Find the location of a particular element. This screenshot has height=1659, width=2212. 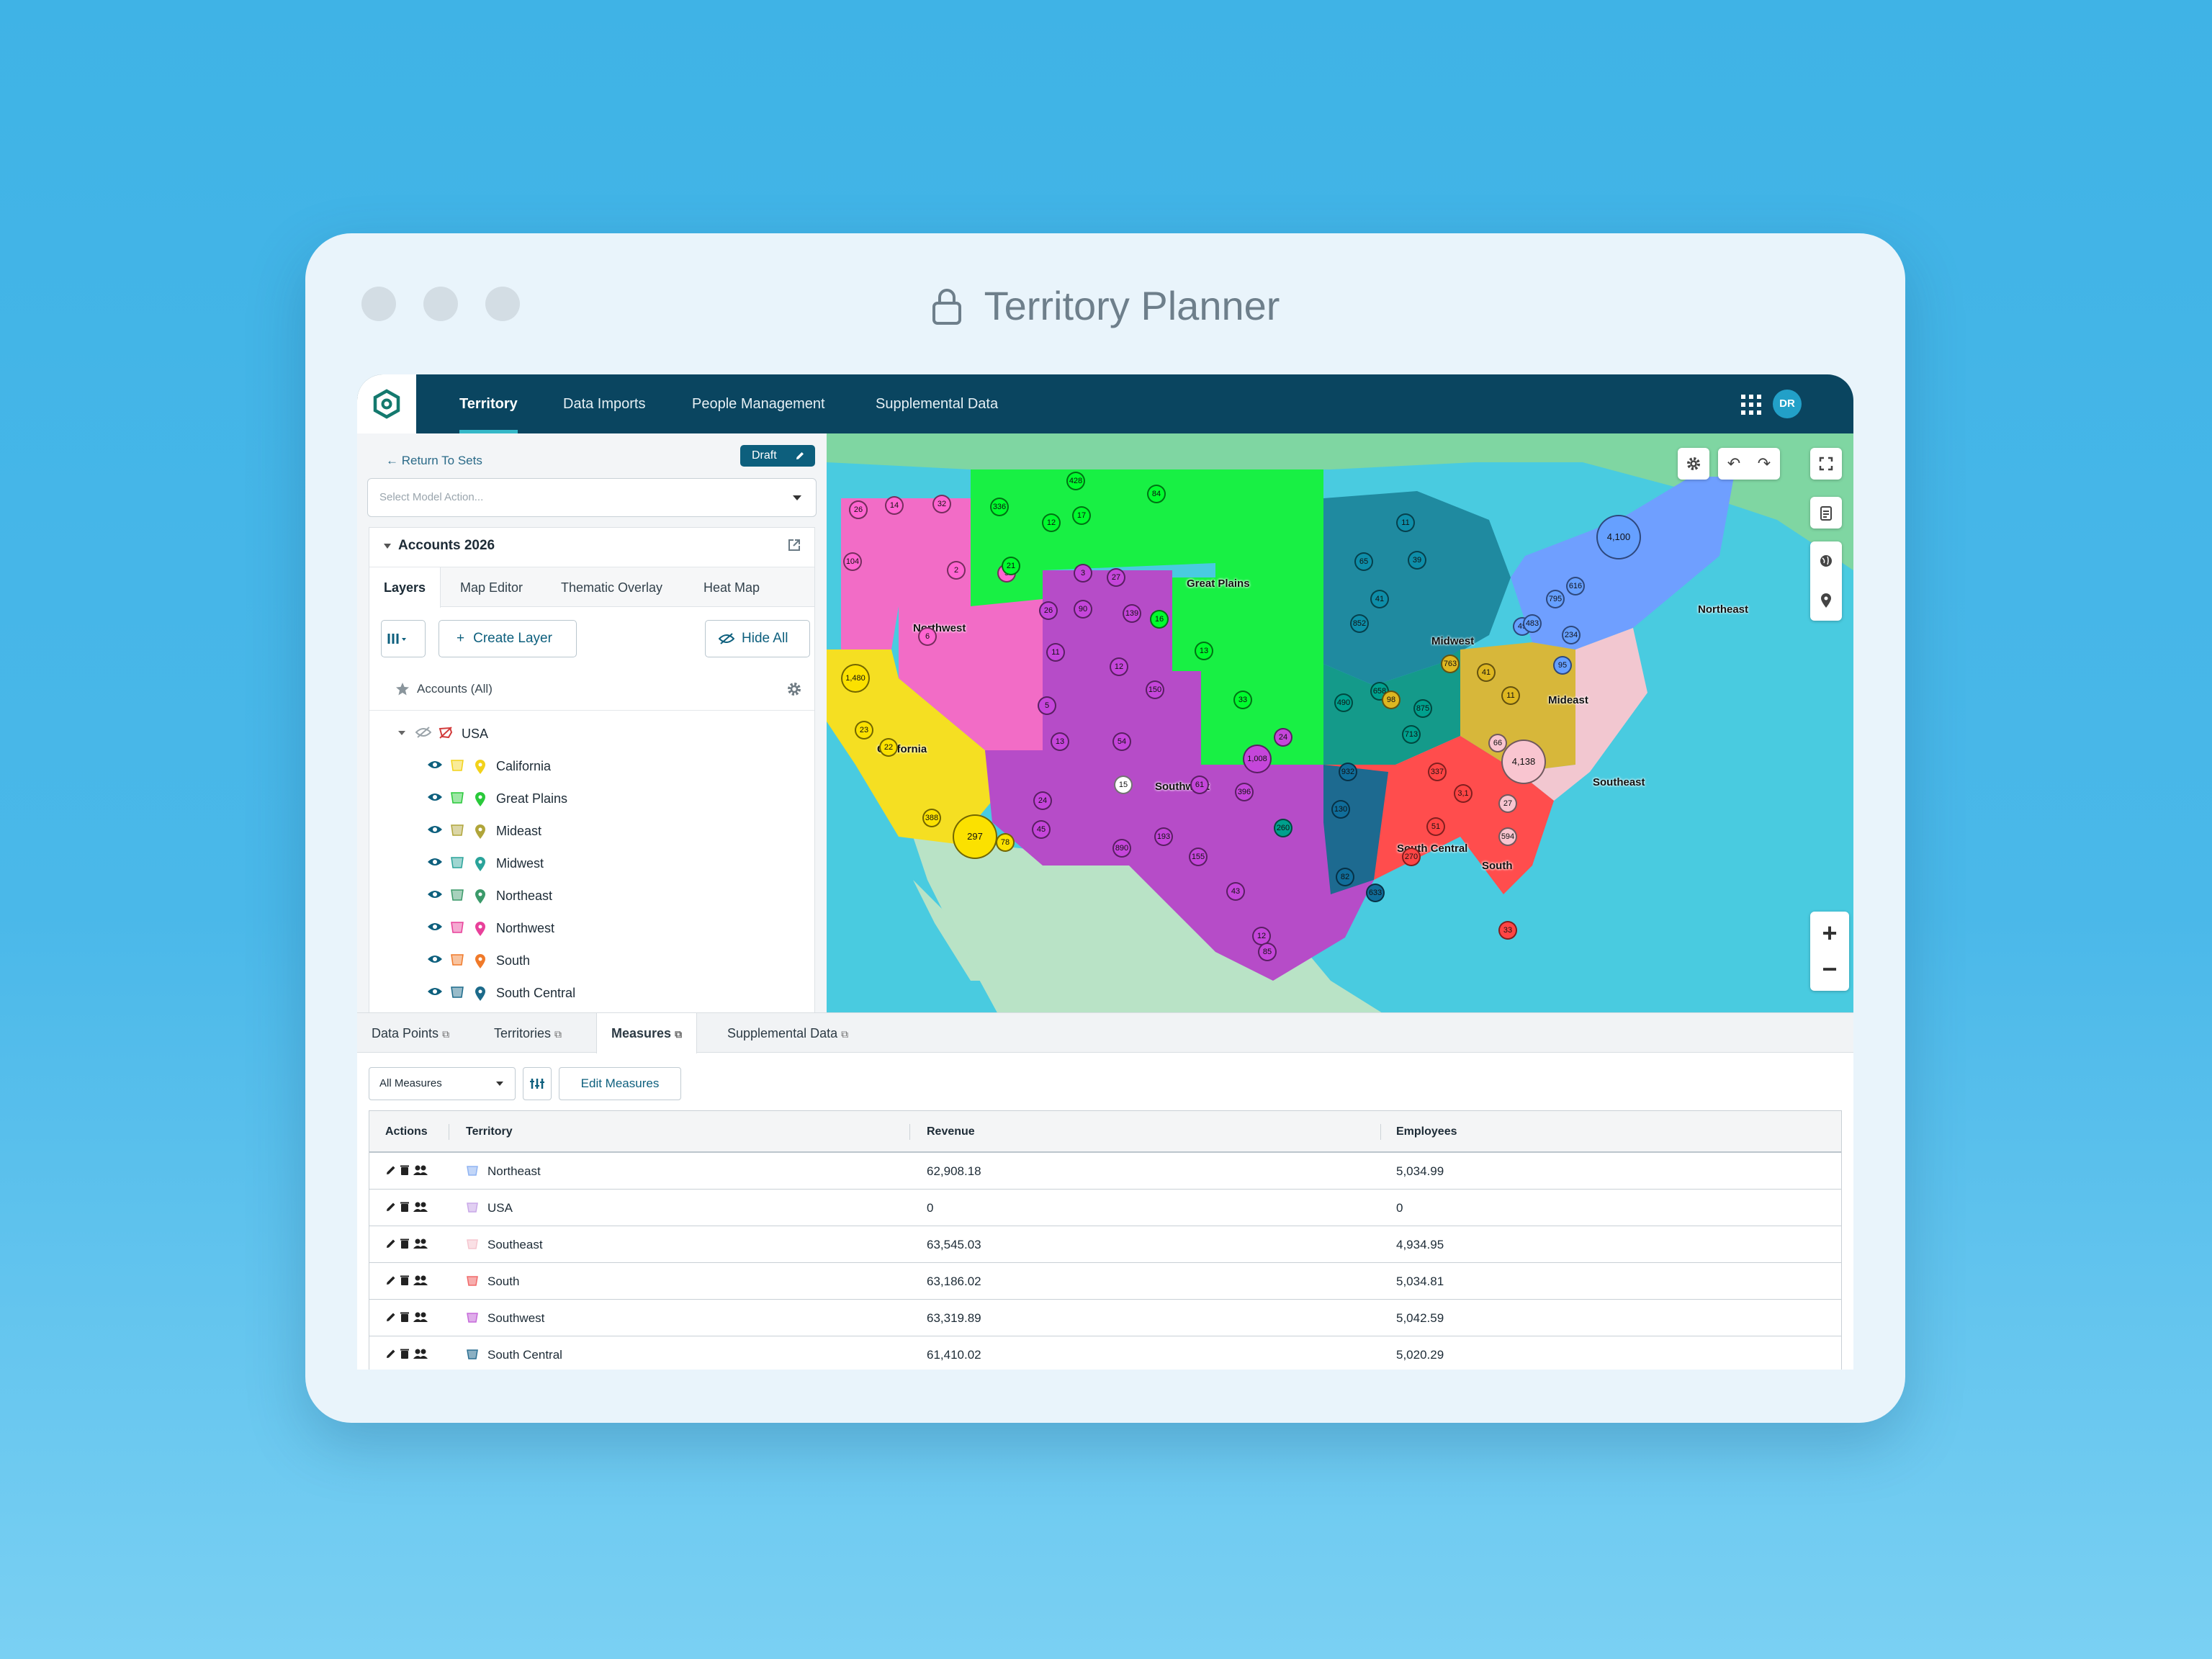

account-cluster-marker: 21 is located at coordinates (1011, 566).